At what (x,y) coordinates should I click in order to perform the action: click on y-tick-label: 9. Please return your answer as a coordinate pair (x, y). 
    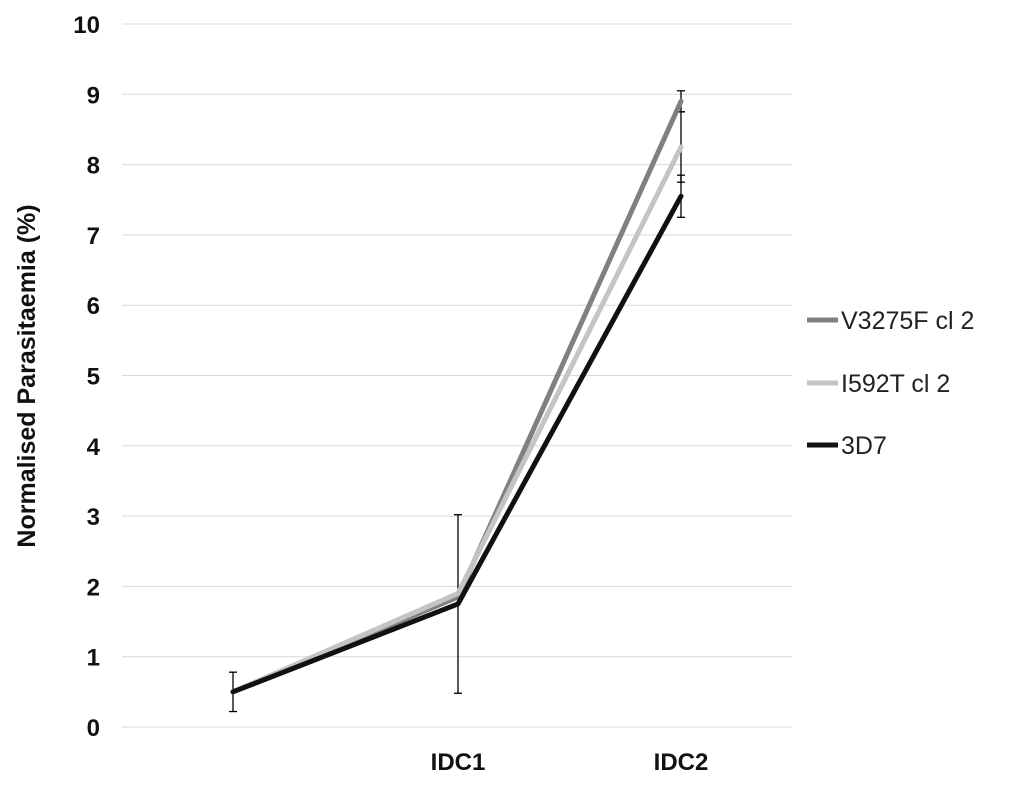
    Looking at the image, I should click on (93, 95).